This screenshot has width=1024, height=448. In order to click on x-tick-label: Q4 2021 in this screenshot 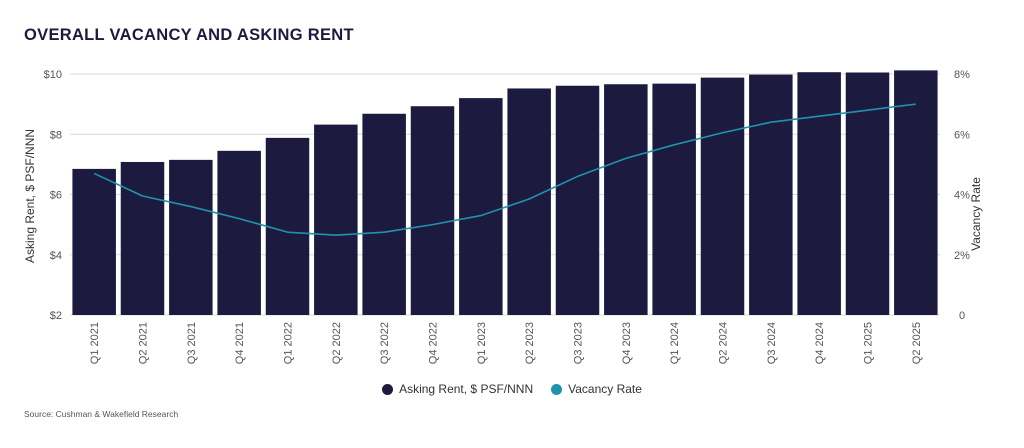, I will do `click(240, 343)`.